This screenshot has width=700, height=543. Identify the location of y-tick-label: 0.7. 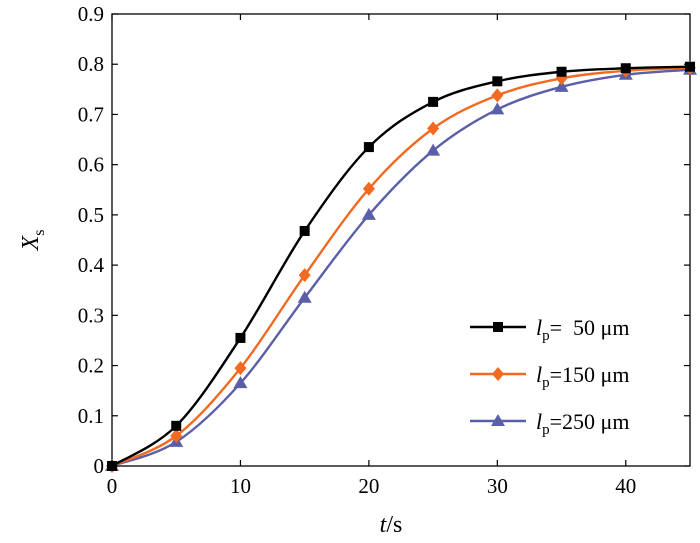
(91, 114).